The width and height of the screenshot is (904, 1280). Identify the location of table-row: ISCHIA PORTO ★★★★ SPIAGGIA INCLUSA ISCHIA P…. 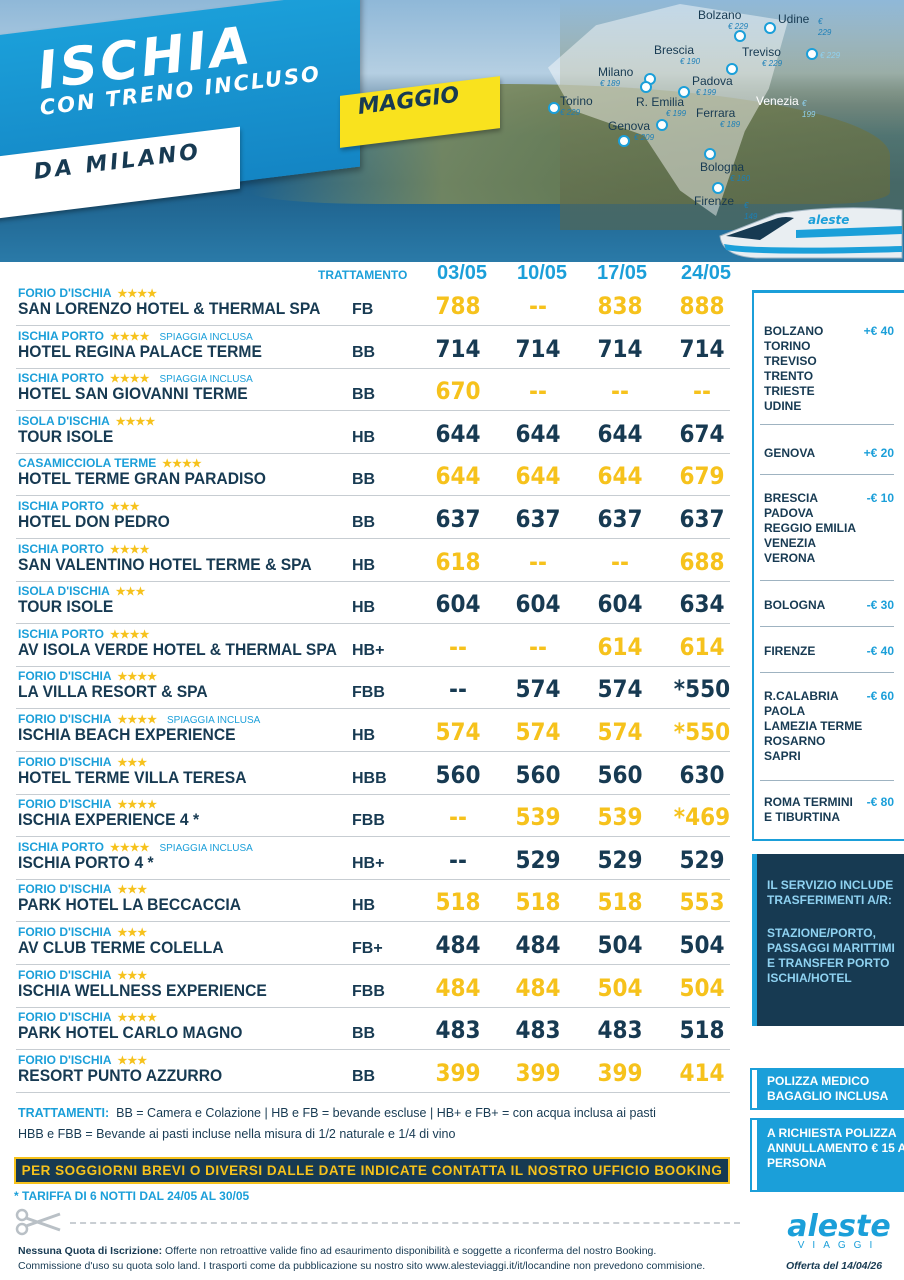
(373, 858).